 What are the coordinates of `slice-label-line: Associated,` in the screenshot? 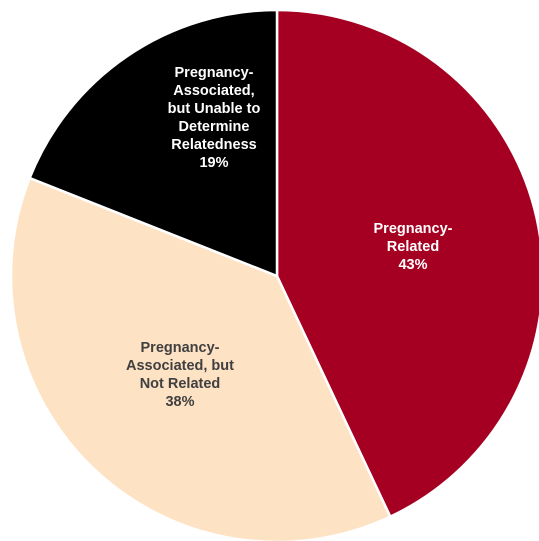 It's located at (213, 91).